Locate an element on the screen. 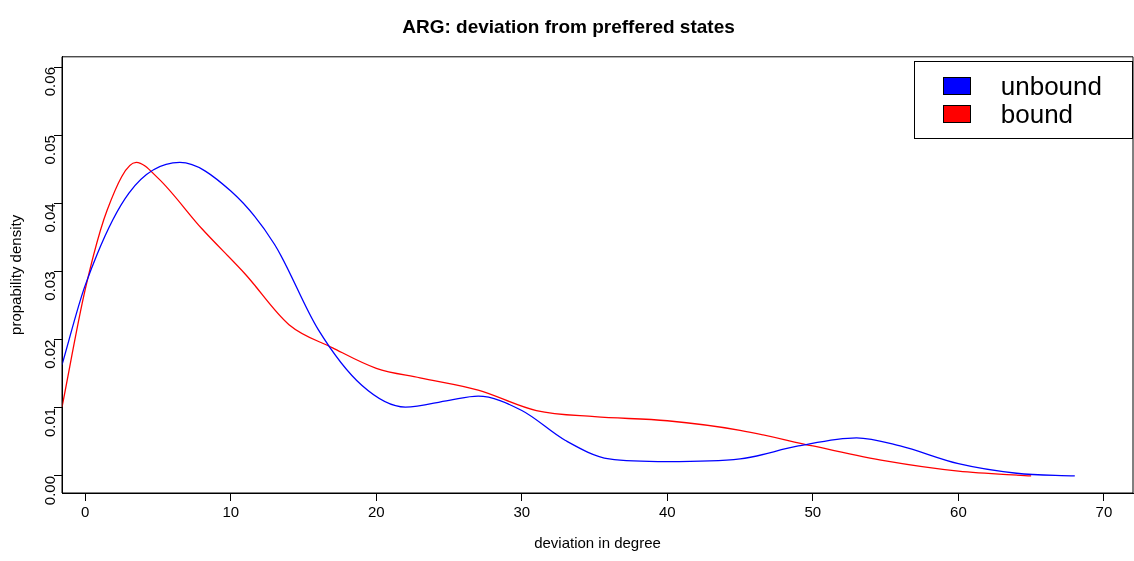 The width and height of the screenshot is (1134, 561). y-tick-label: 0.00 is located at coordinates (50, 490).